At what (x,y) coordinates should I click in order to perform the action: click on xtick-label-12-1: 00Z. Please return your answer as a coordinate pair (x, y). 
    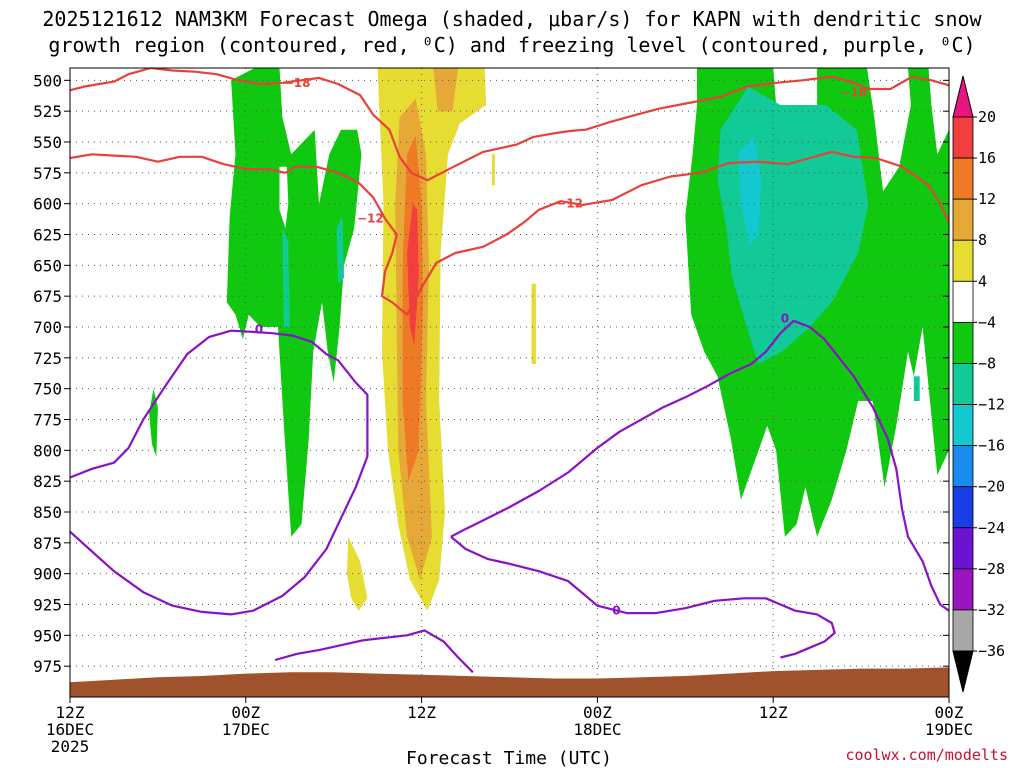
    Looking at the image, I should click on (245, 712).